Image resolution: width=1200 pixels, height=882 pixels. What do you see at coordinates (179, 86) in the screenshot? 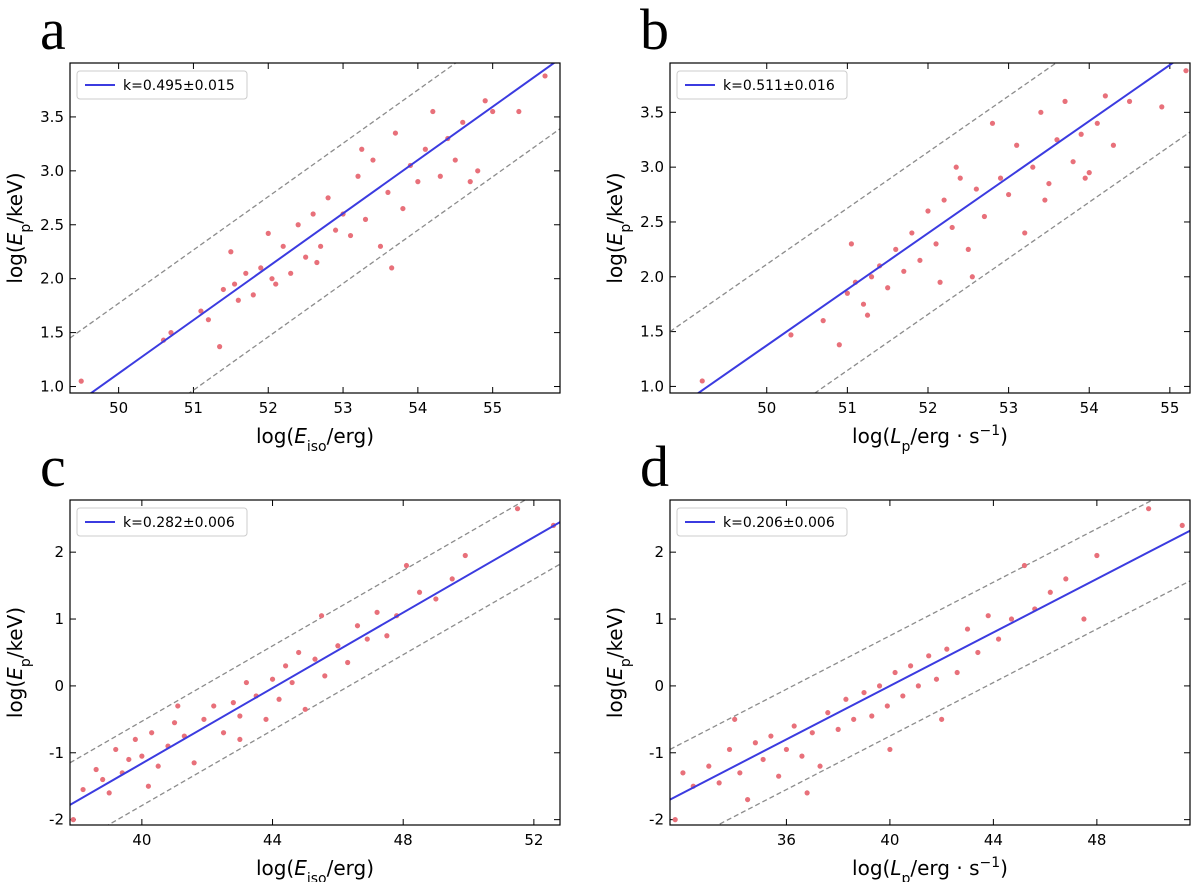
I see `legend-label: k=0.495±0.015` at bounding box center [179, 86].